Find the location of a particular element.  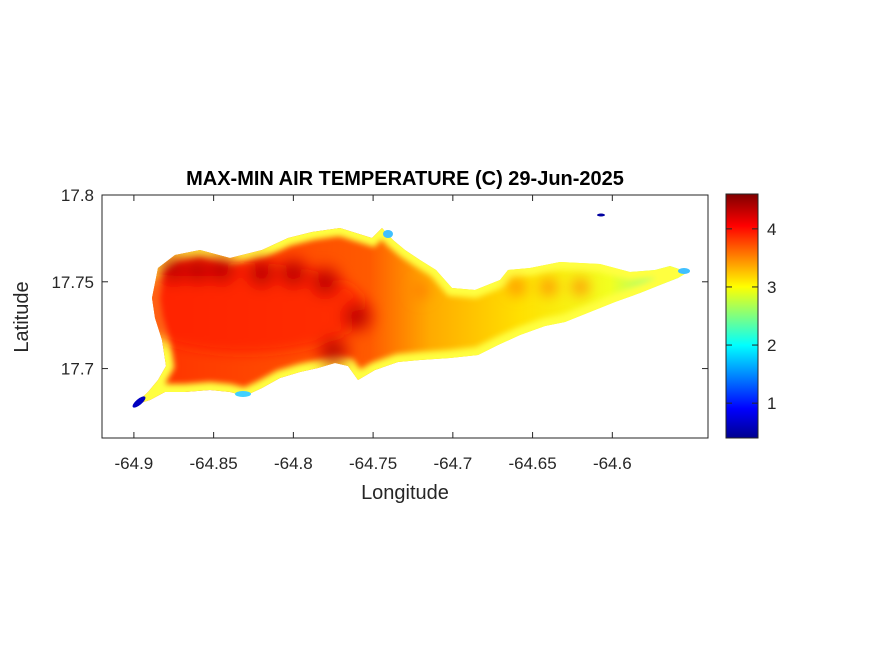

colorbar-ticks: 1 2 3 4 is located at coordinates (751, 316).